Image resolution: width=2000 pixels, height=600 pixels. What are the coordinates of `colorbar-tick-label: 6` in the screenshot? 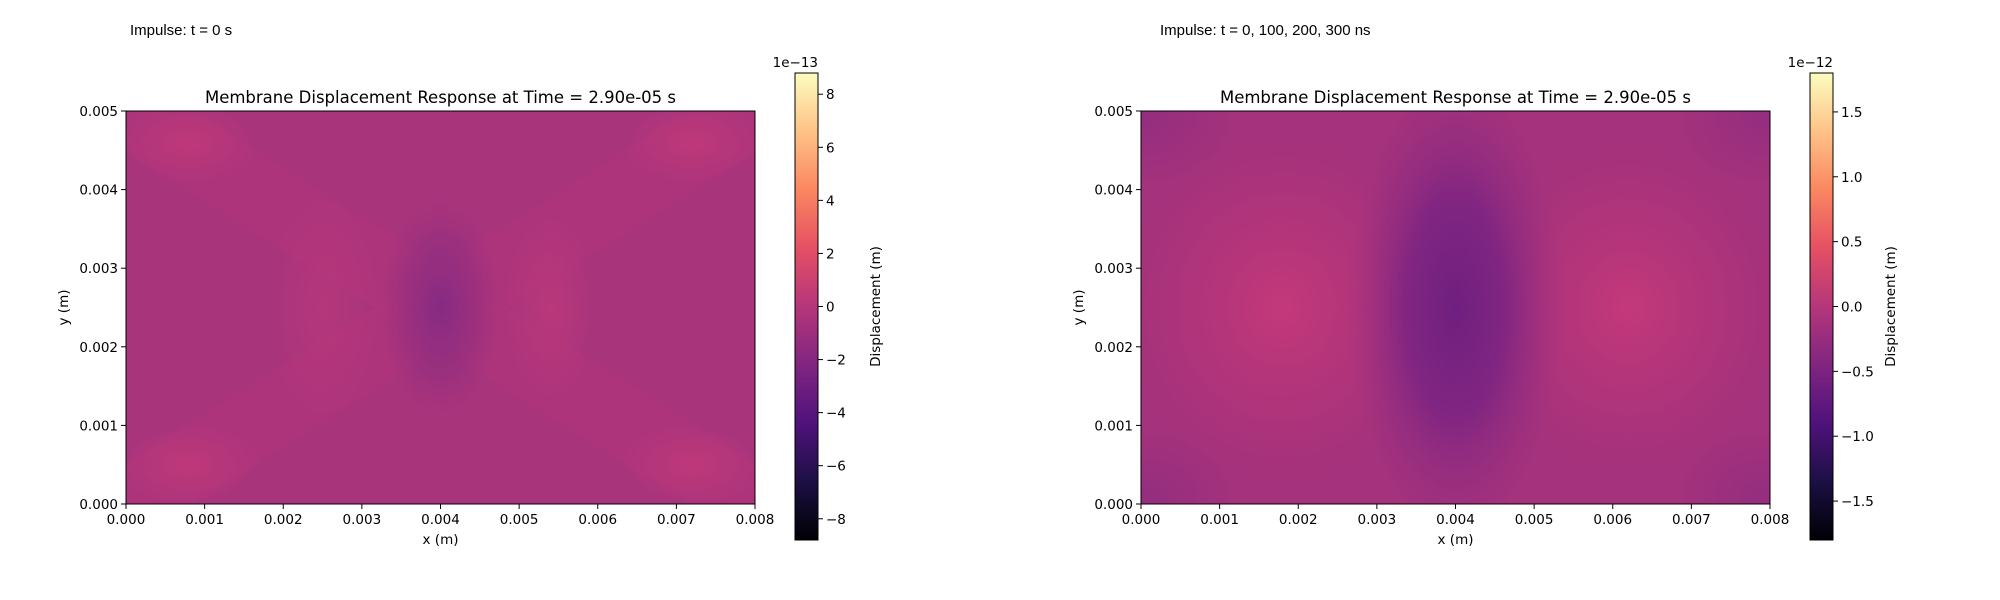 It's located at (830, 148).